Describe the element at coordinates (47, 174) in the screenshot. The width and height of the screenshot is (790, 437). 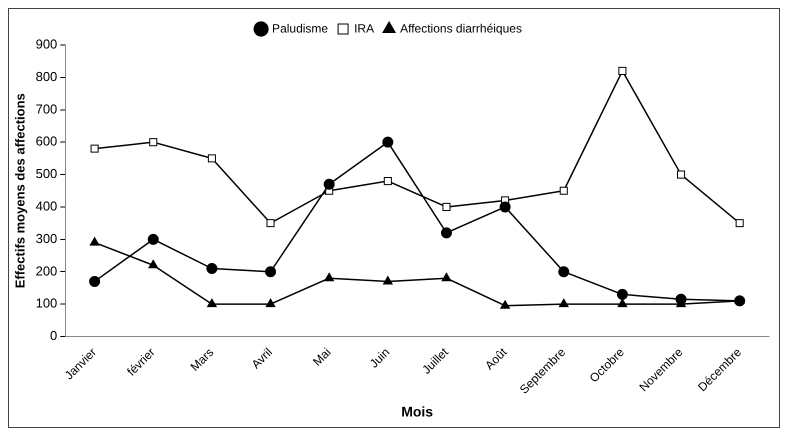
I see `y-tick-label: 500` at that location.